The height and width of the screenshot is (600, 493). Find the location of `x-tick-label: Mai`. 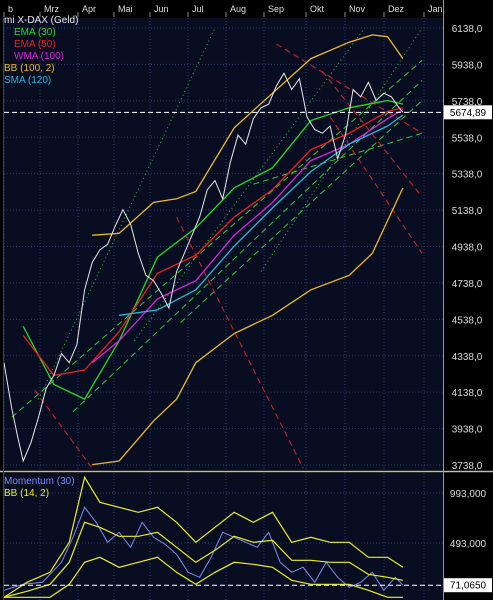

x-tick-label: Mai is located at coordinates (125, 9).